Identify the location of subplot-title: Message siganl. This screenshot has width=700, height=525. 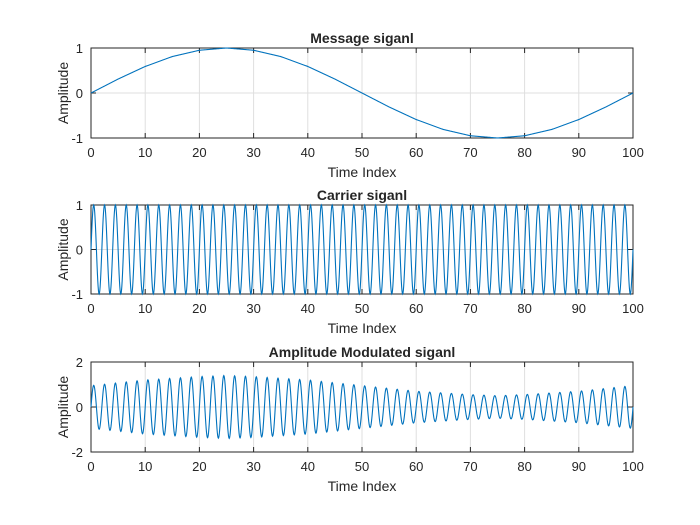
(362, 38).